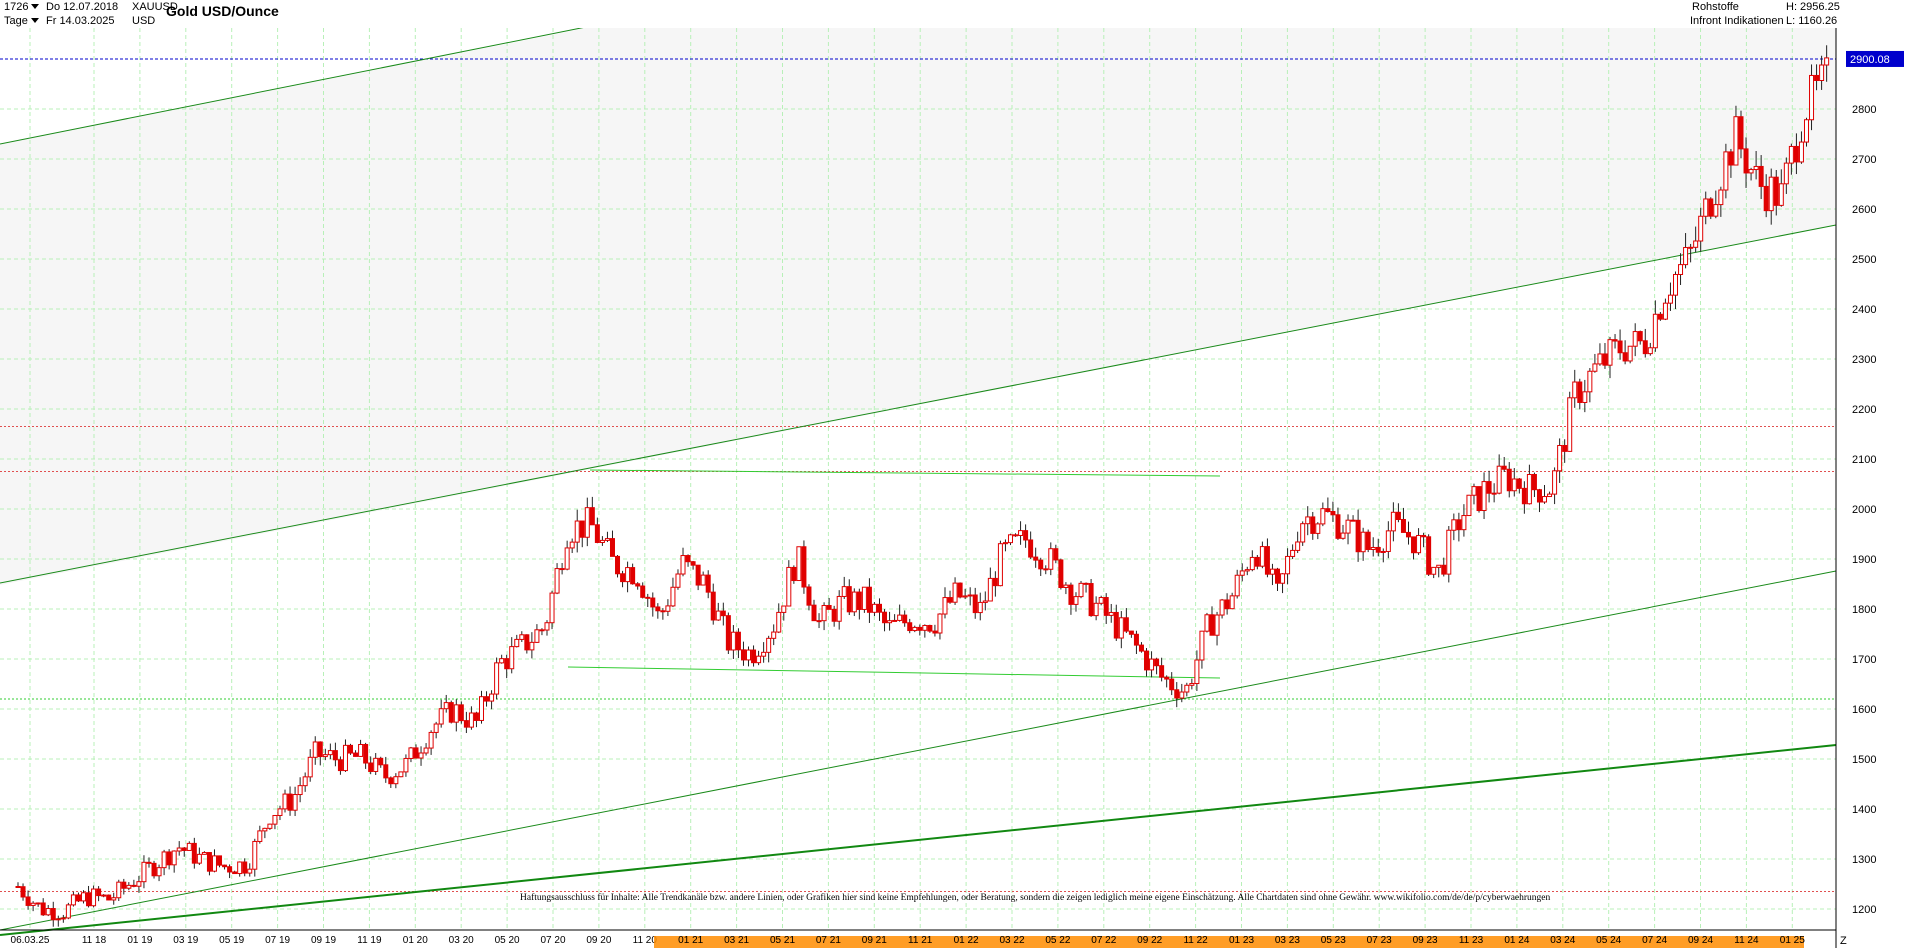 This screenshot has width=1916, height=948. I want to click on period-count: 1726, so click(16, 7).